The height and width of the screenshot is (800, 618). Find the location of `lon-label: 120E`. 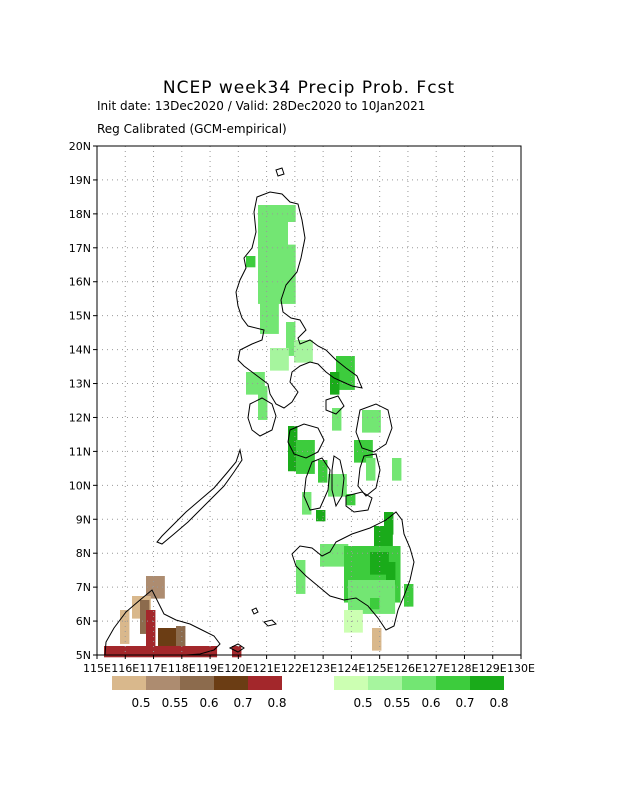

lon-label: 120E is located at coordinates (238, 668).